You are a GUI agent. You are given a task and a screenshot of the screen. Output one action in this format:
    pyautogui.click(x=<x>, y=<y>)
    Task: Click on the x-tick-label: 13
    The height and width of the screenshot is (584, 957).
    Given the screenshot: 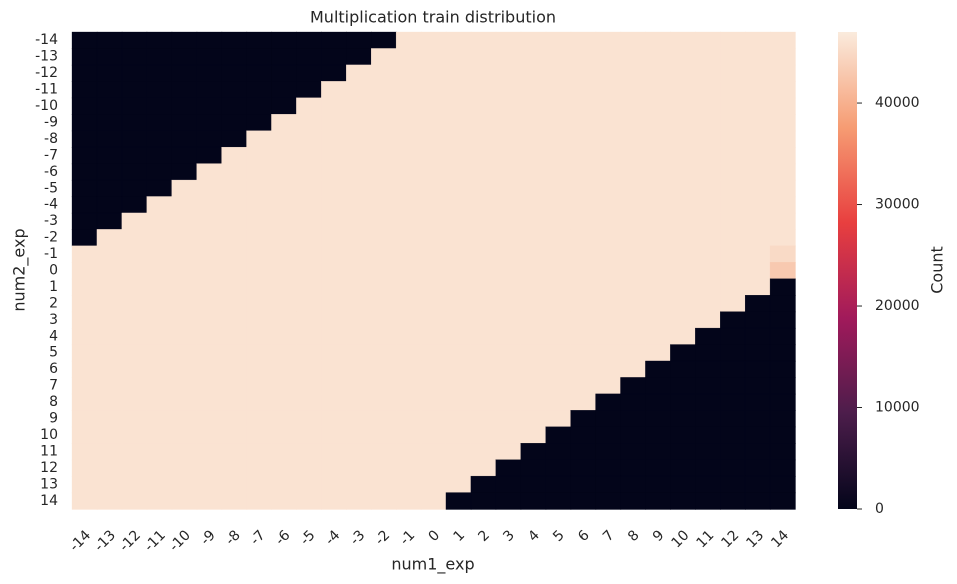 What is the action you would take?
    pyautogui.click(x=755, y=539)
    